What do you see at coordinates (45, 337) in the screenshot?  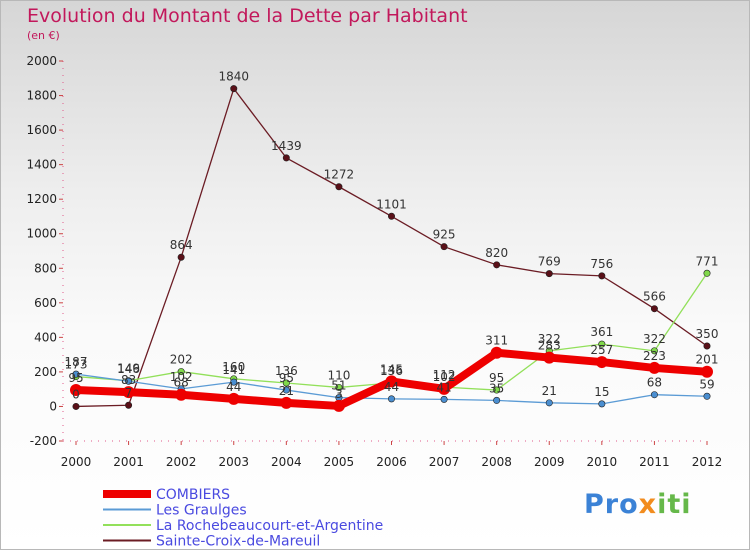 I see `y-tick-label: 400` at bounding box center [45, 337].